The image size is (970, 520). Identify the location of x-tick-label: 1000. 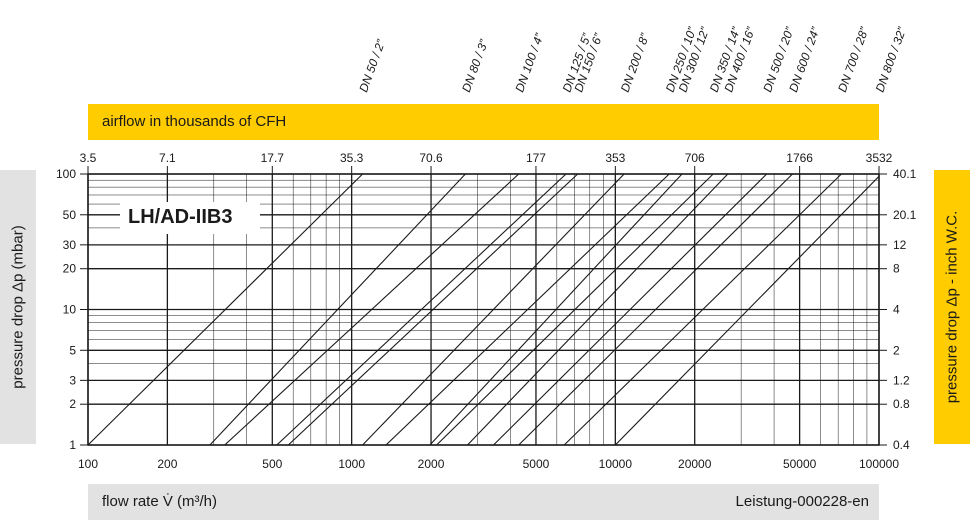
(351, 464).